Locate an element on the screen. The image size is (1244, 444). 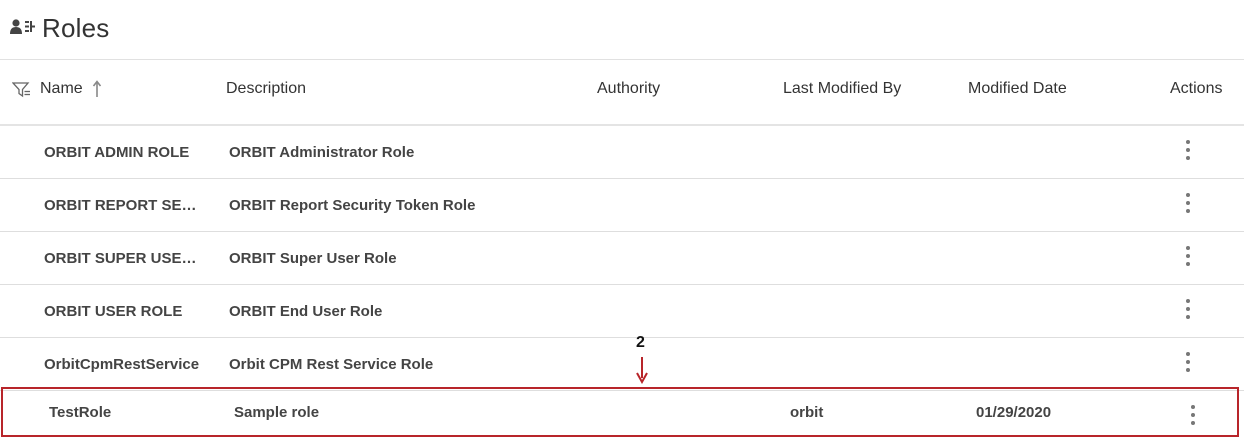
column-header-description: Description is located at coordinates (266, 88).